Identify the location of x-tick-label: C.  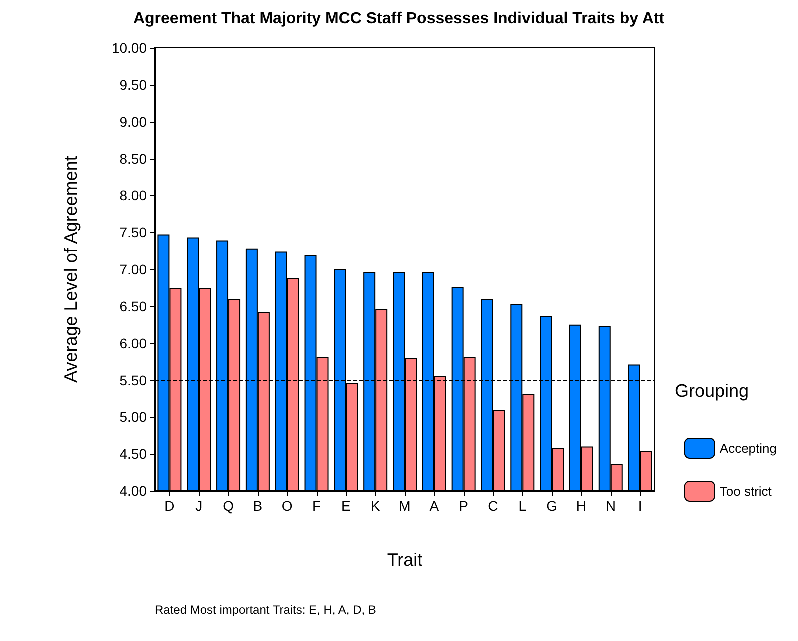
(493, 506).